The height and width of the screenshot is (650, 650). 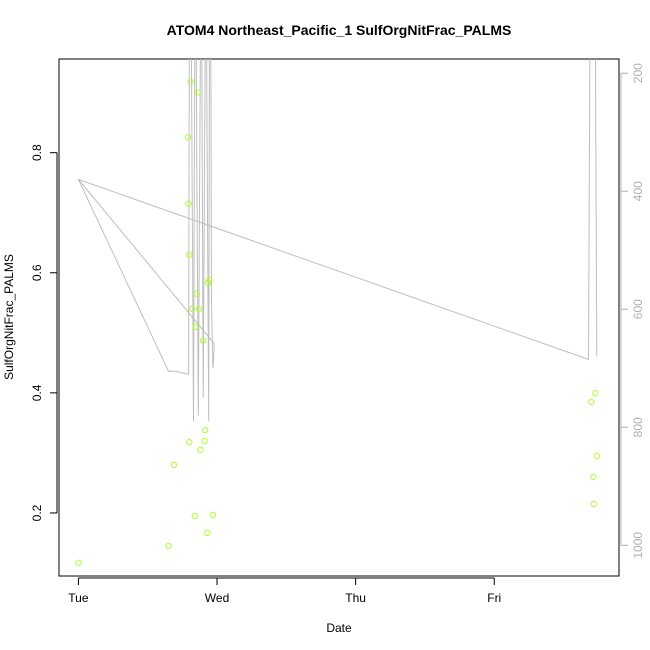 What do you see at coordinates (37, 392) in the screenshot?
I see `y-tick-label: 0.4` at bounding box center [37, 392].